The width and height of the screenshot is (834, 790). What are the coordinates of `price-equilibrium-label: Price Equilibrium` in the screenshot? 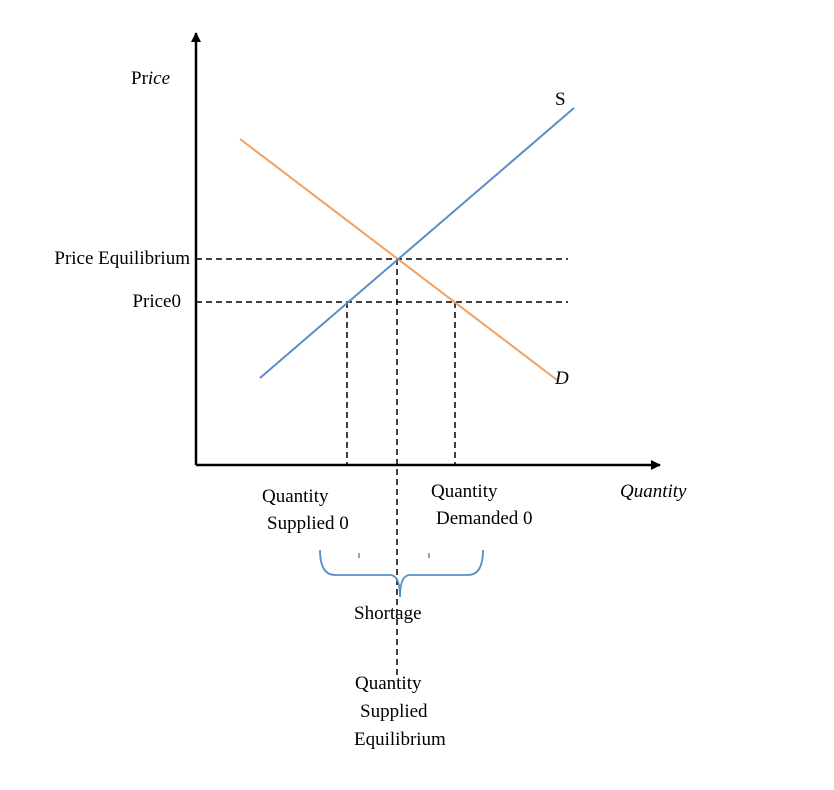 It's located at (122, 258).